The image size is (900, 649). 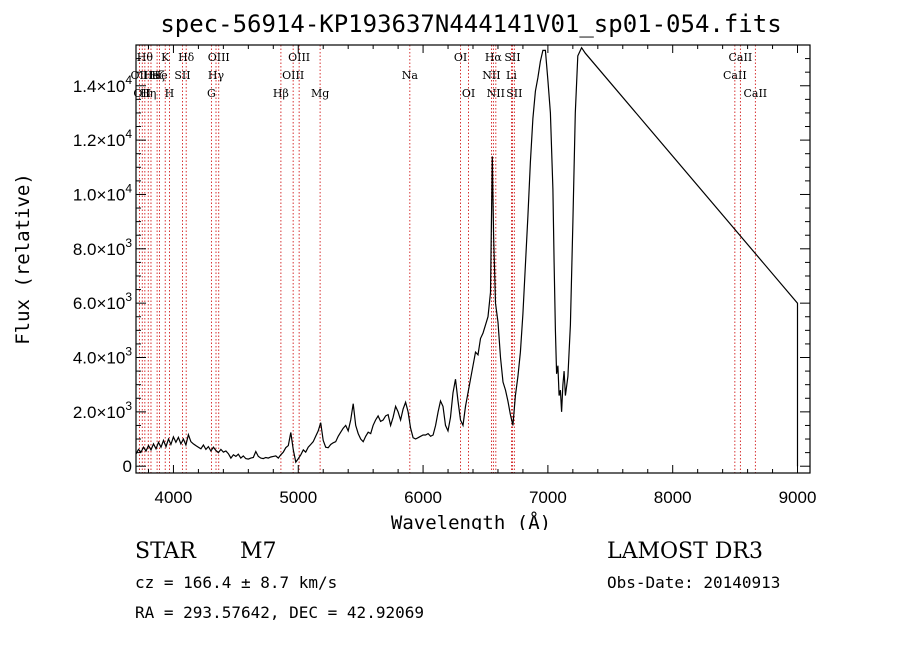 What do you see at coordinates (157, 75) in the screenshot?
I see `emission-label-5: Hζ` at bounding box center [157, 75].